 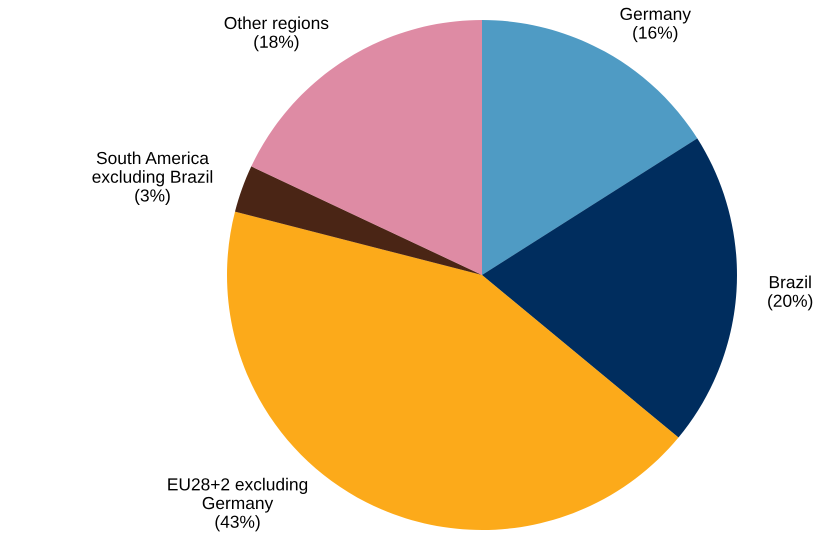 I want to click on data-label: (43%), so click(x=237, y=523).